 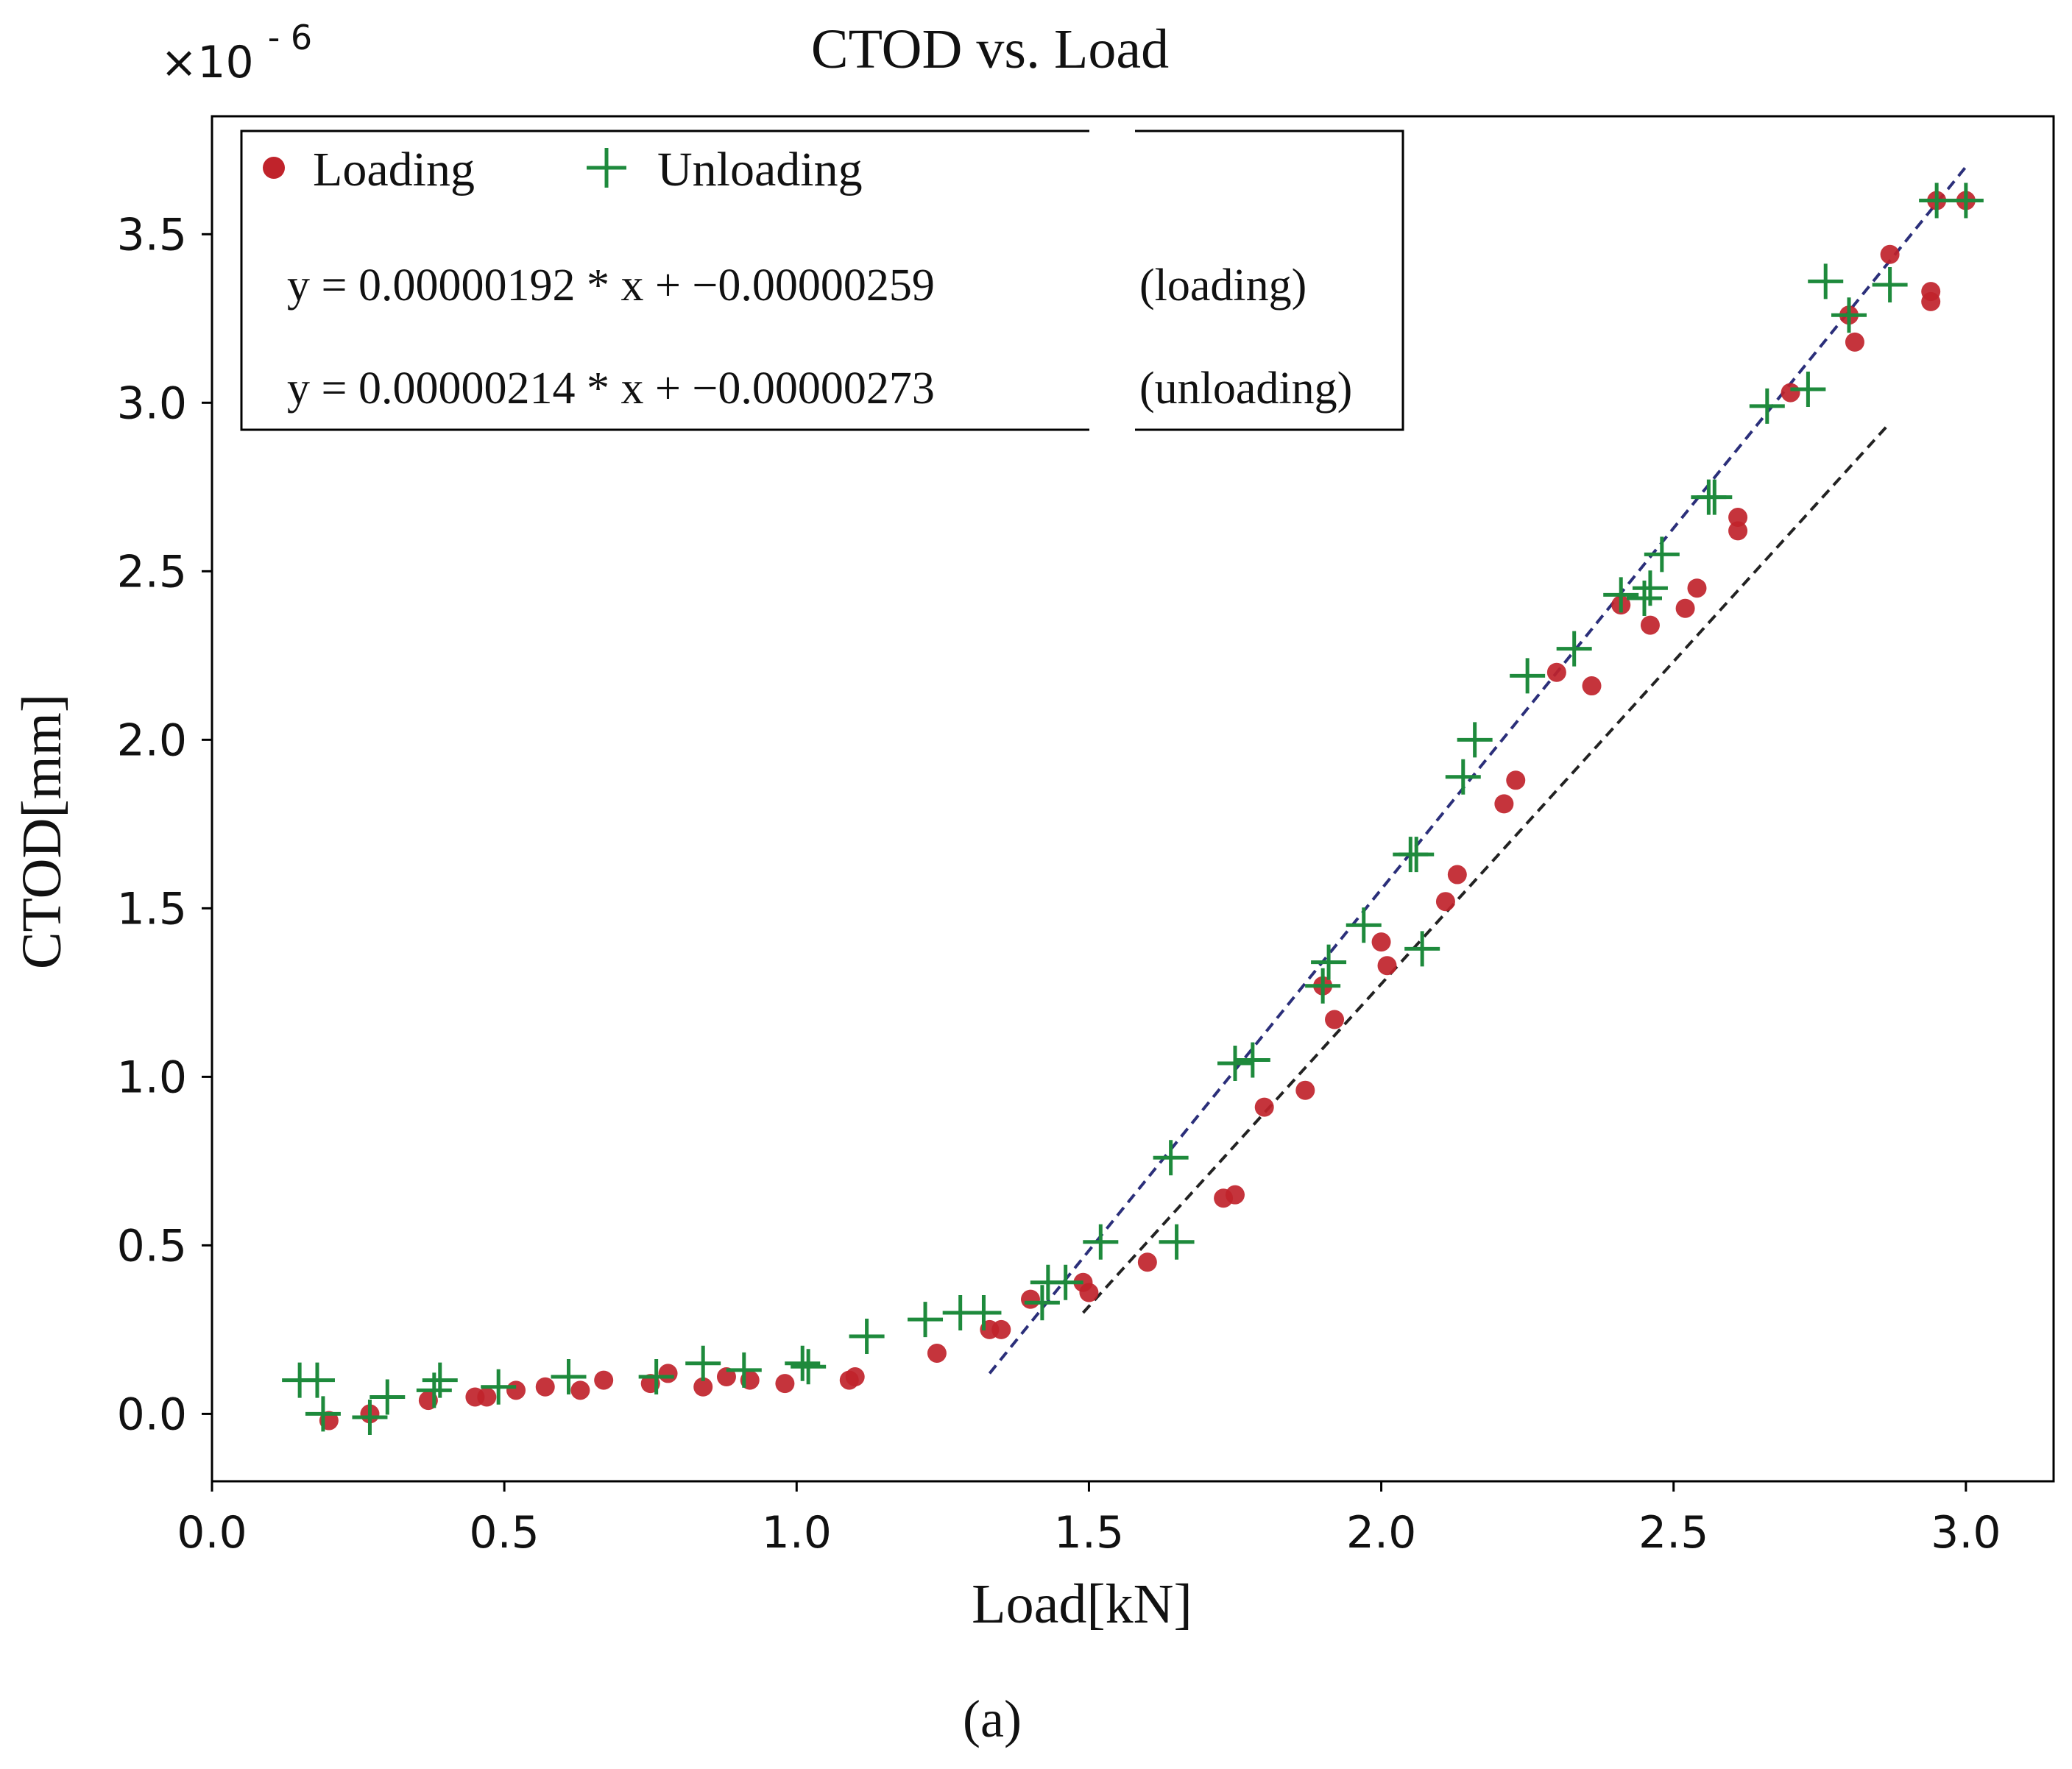 What do you see at coordinates (152, 1077) in the screenshot?
I see `y-tick-label-2: 1.0` at bounding box center [152, 1077].